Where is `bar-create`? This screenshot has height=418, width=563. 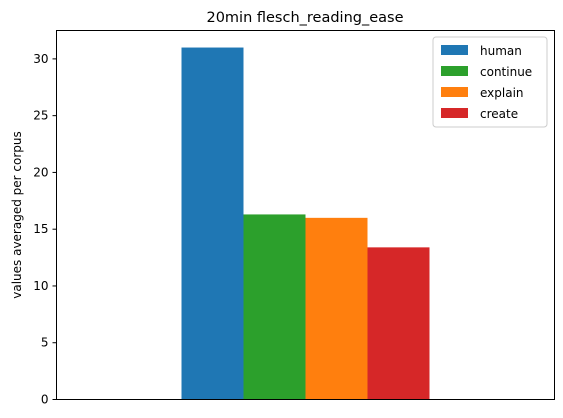
bar-create is located at coordinates (398, 323).